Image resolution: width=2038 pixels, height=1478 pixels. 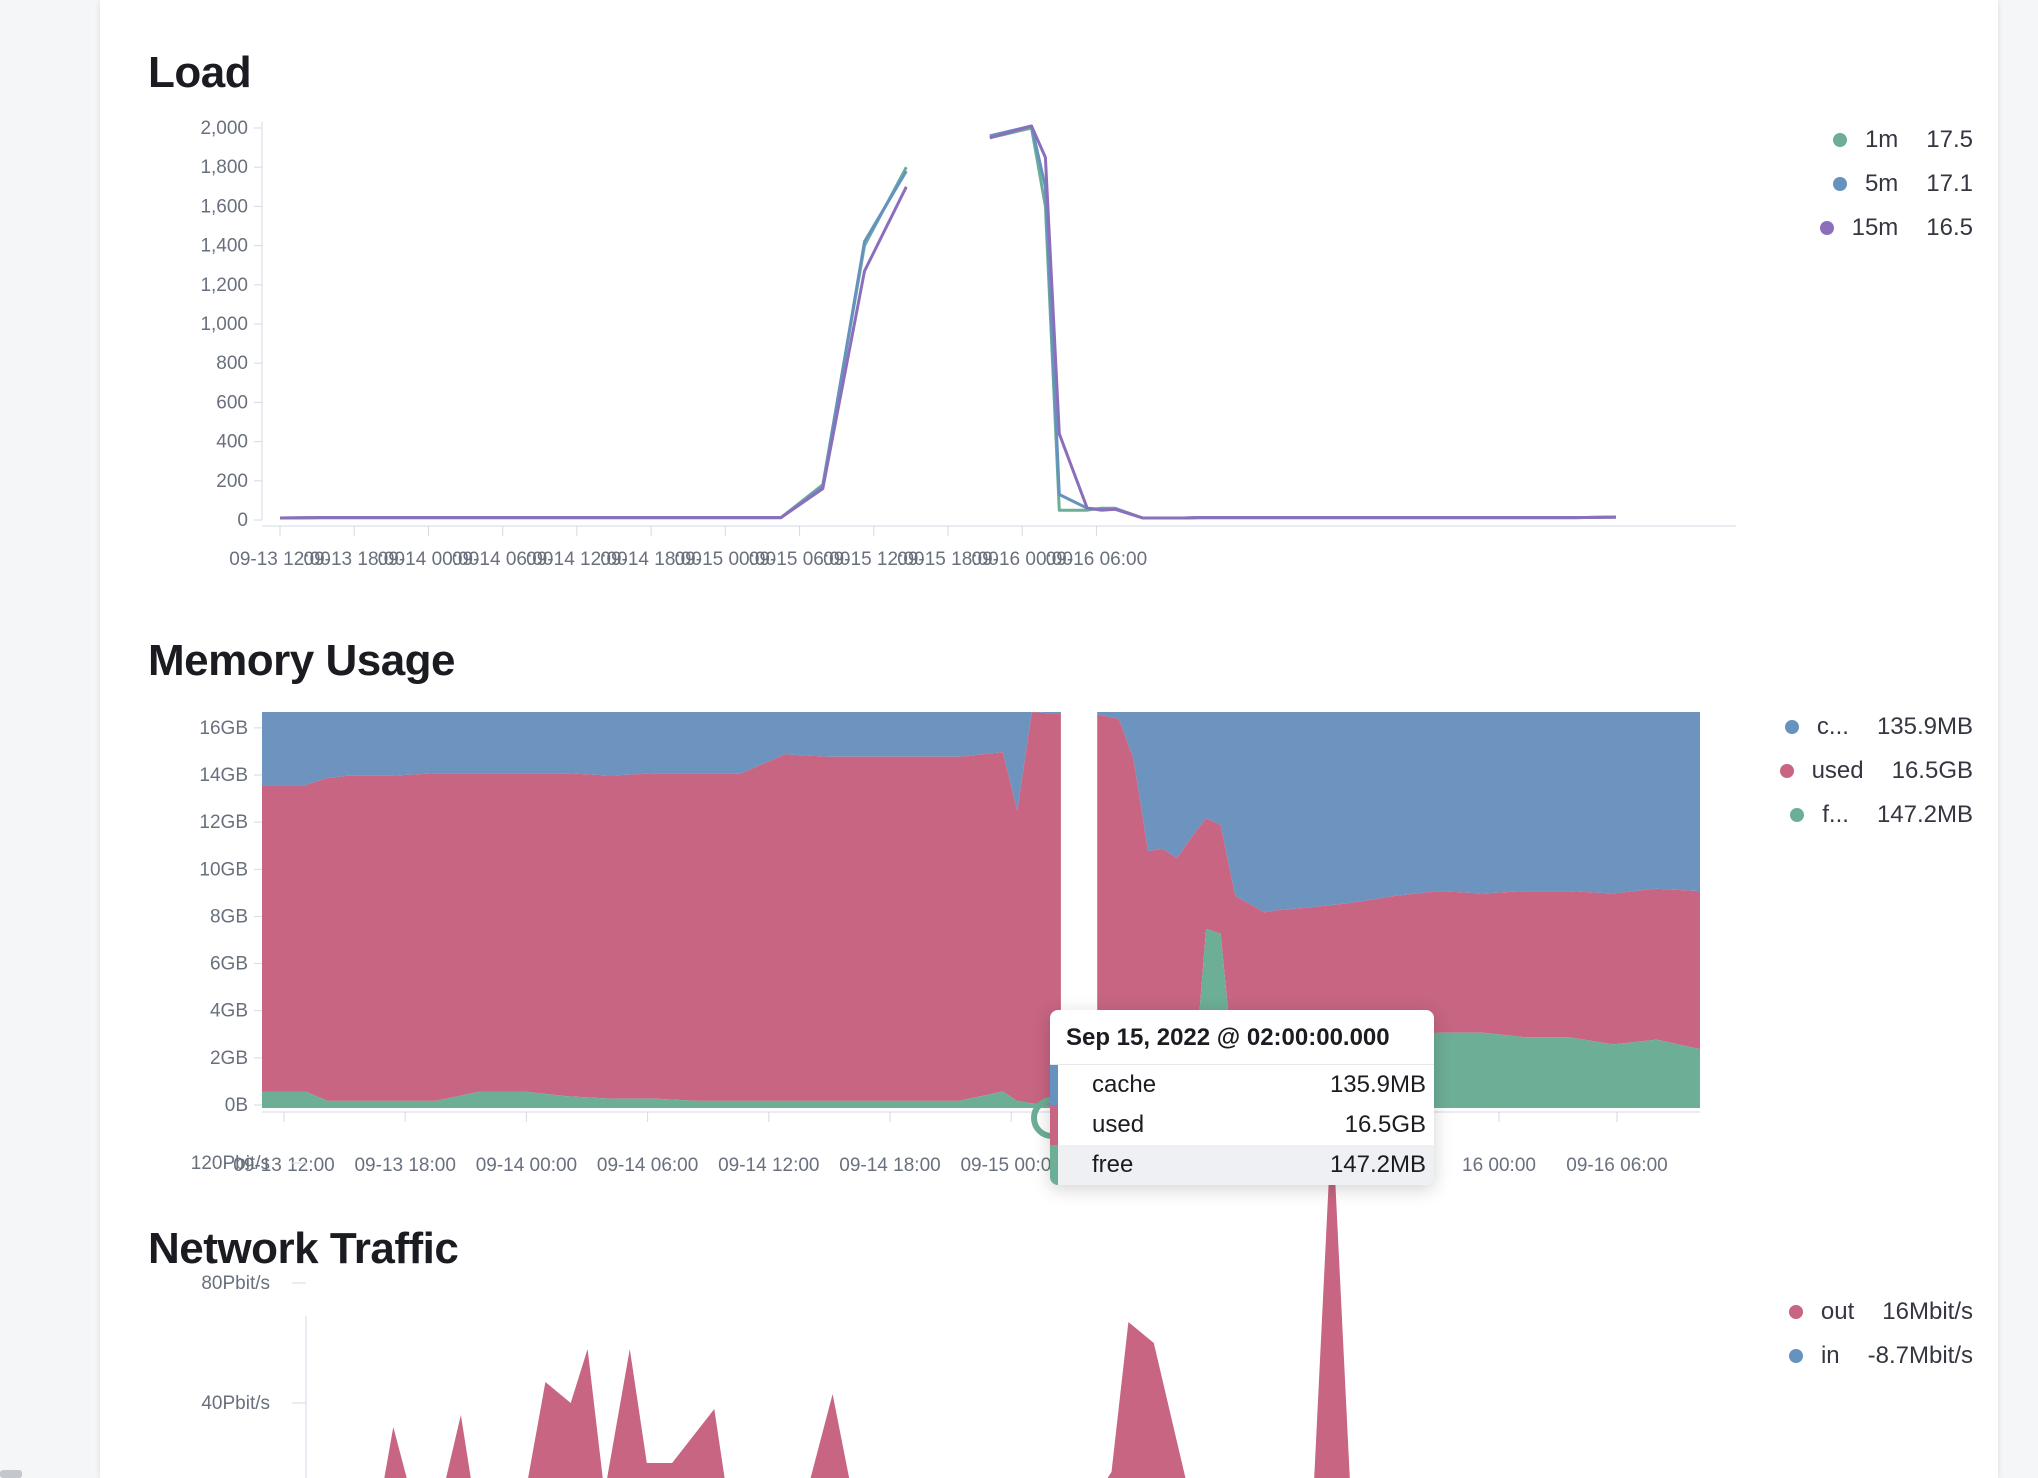 What do you see at coordinates (229, 964) in the screenshot?
I see `memory-y-tick-label: 6GB` at bounding box center [229, 964].